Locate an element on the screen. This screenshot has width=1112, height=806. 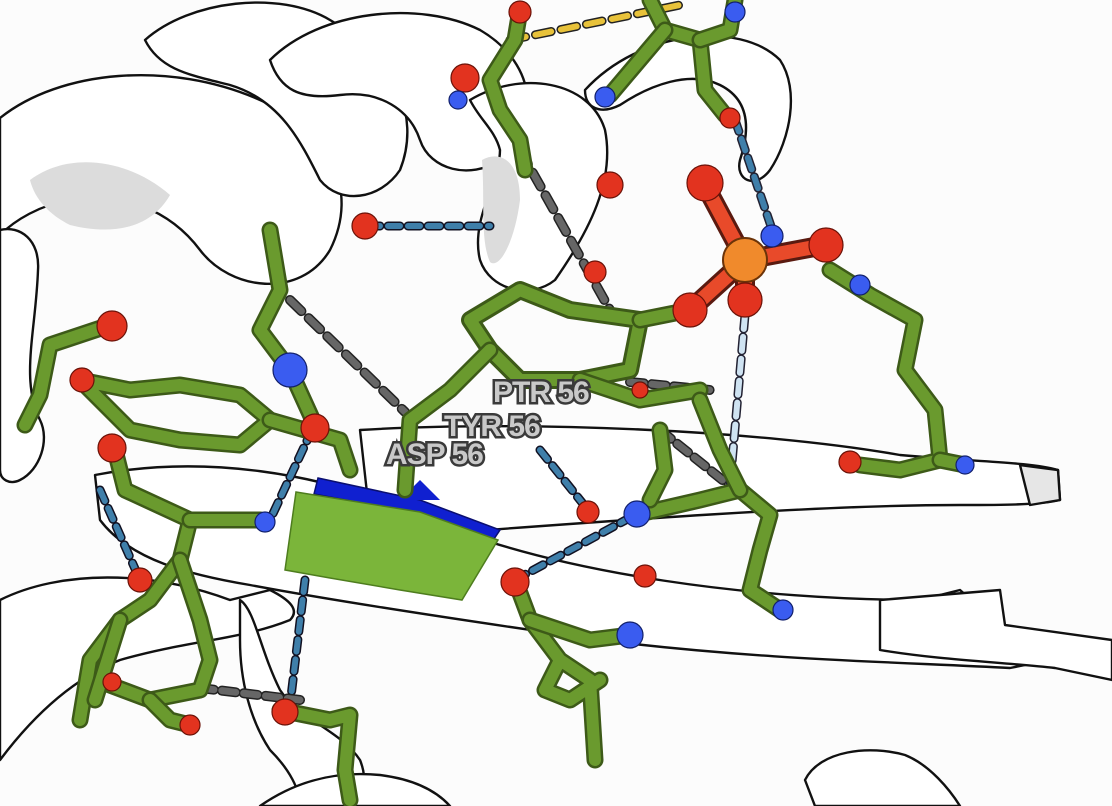
helix-shadow is located at coordinates (100, 196).